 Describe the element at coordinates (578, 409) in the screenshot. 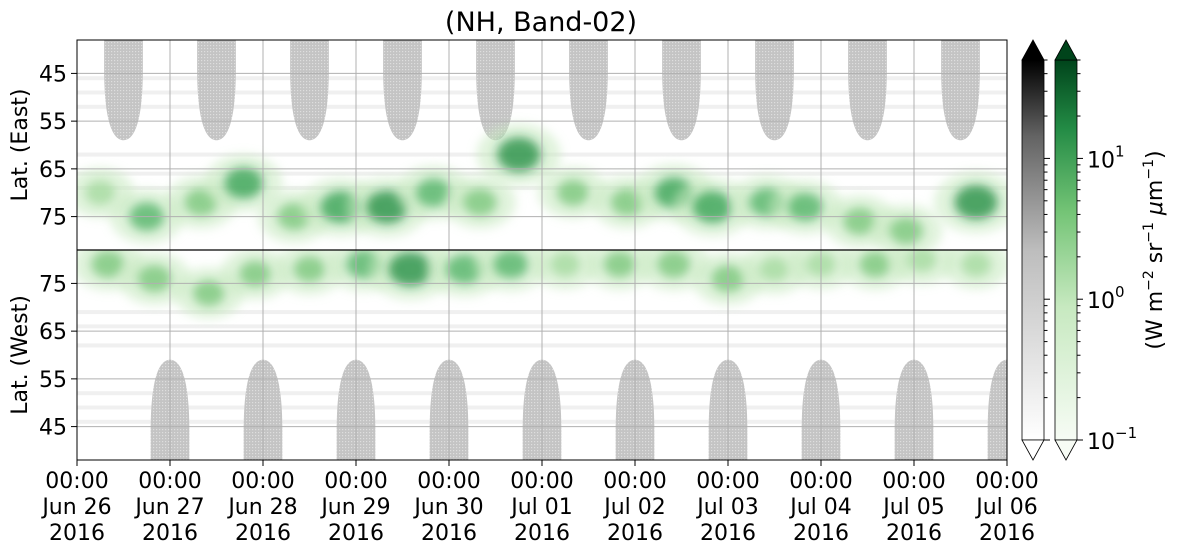

I see `west-no-data` at that location.